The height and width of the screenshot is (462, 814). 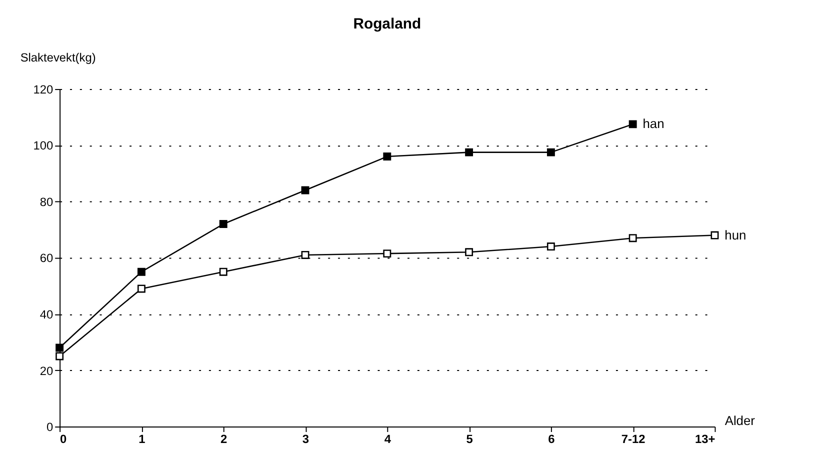 I want to click on y-tick-label: 0, so click(x=50, y=427).